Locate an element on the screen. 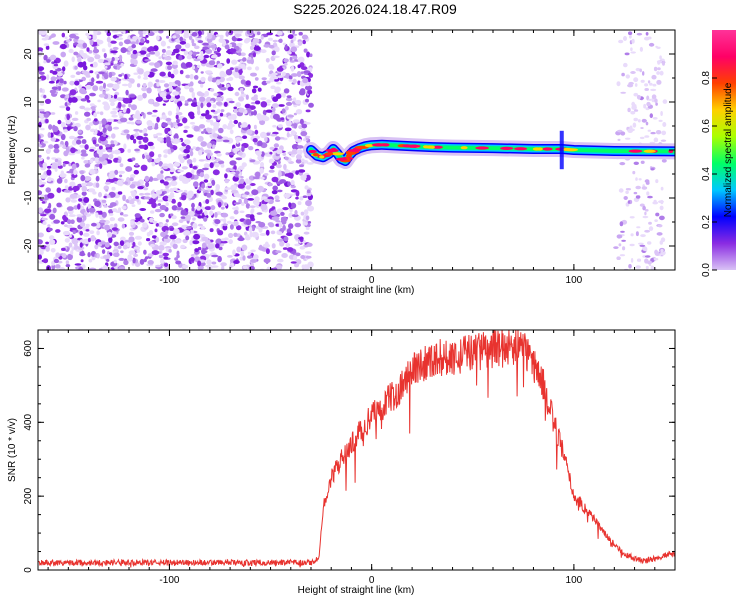 The image size is (750, 600). colorbar-ticks: 0.0 0.2 0.4 0.6 0.8 is located at coordinates (709, 174).